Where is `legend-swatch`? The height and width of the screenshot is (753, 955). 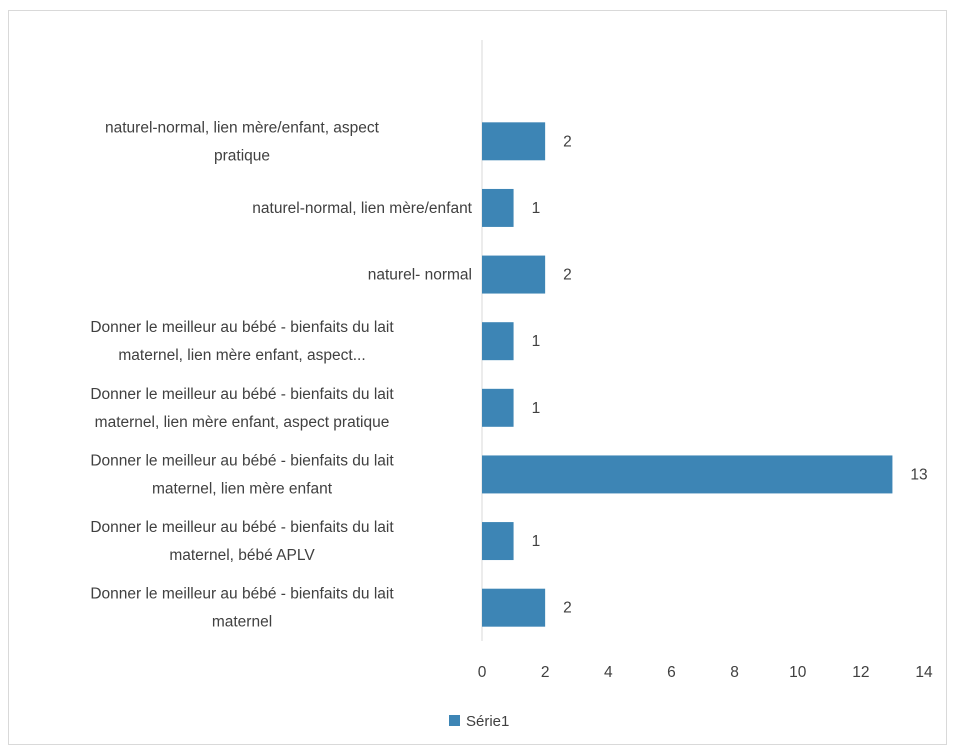
legend-swatch is located at coordinates (454, 720).